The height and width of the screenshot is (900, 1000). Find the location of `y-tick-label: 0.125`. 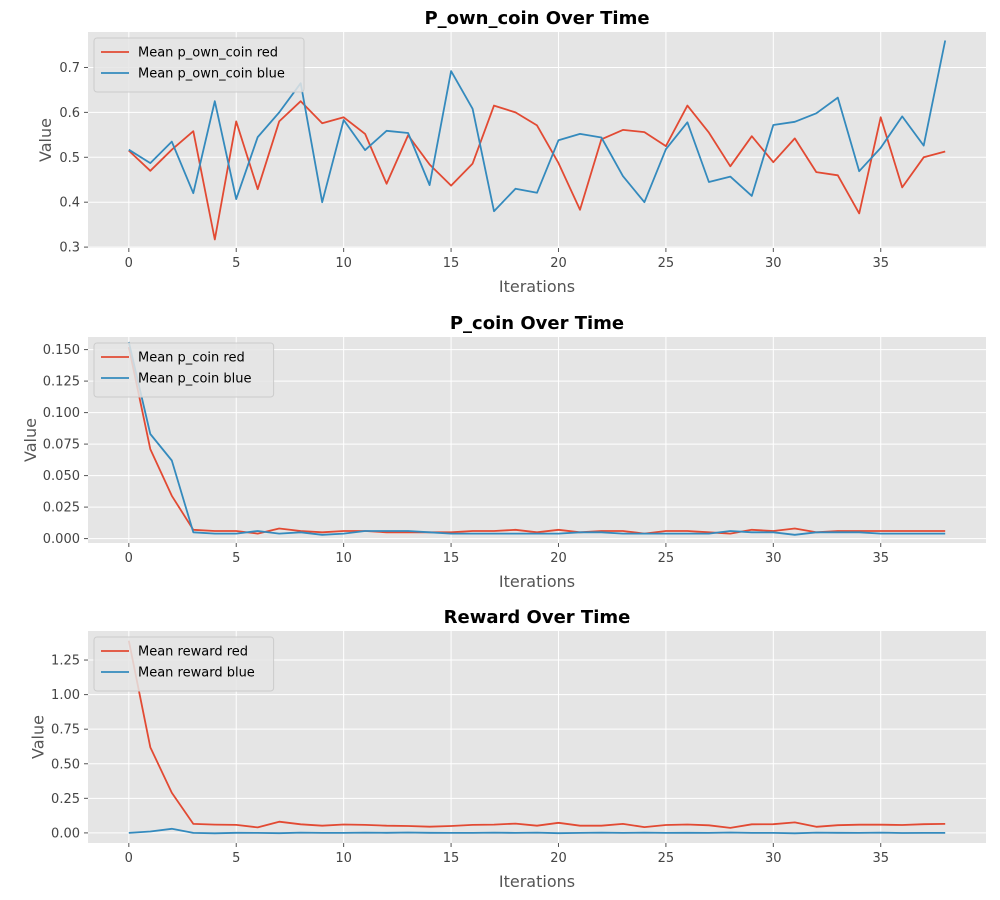

y-tick-label: 0.125 is located at coordinates (61, 382).